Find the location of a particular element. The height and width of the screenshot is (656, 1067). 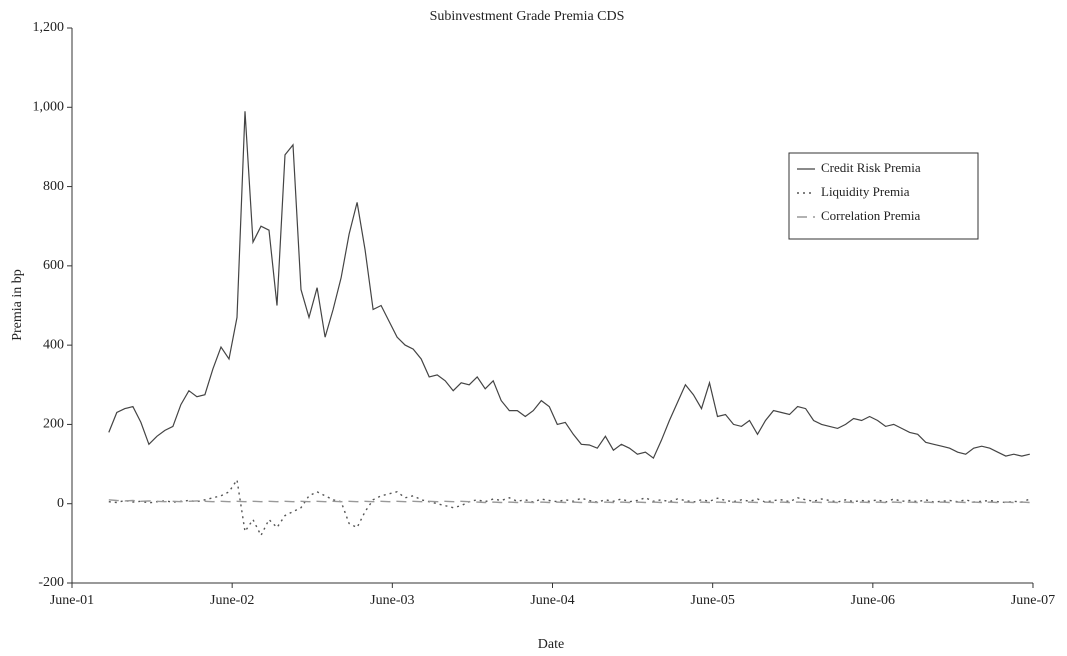

y-tick-label: 400 is located at coordinates (53, 344).